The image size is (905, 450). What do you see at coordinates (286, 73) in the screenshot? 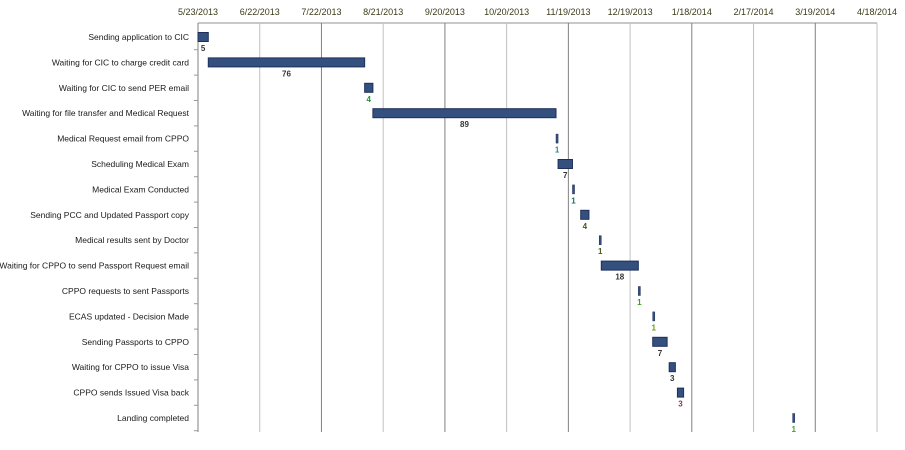
I see `duration-label: 76` at bounding box center [286, 73].